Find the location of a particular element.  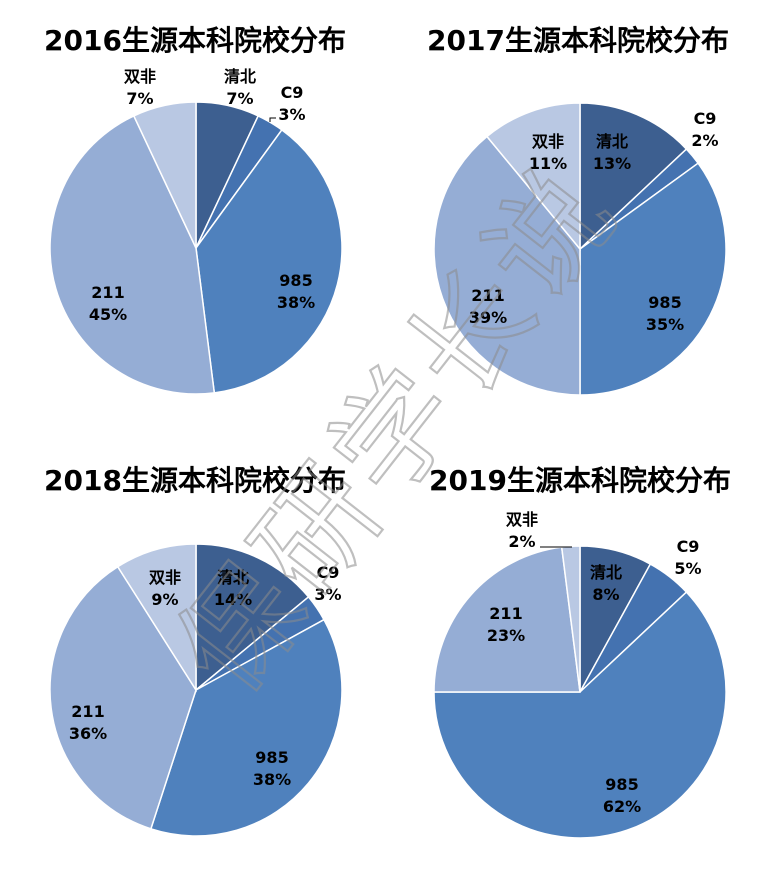

slice-value-label-2-4: 9% is located at coordinates (164, 599).